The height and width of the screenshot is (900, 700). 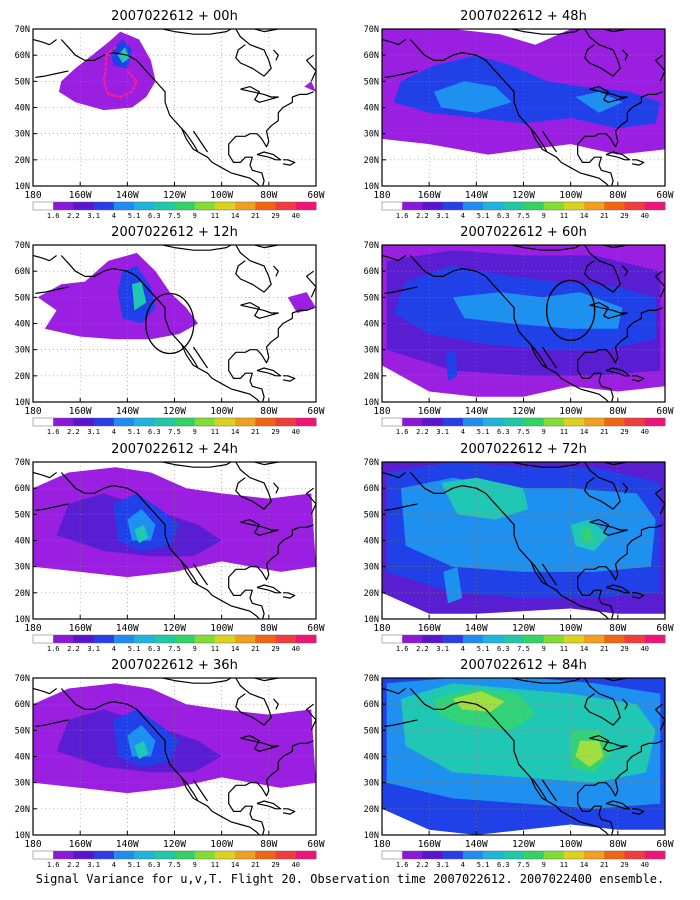 I want to click on colorbar-tick-label: 5.1, so click(x=134, y=432).